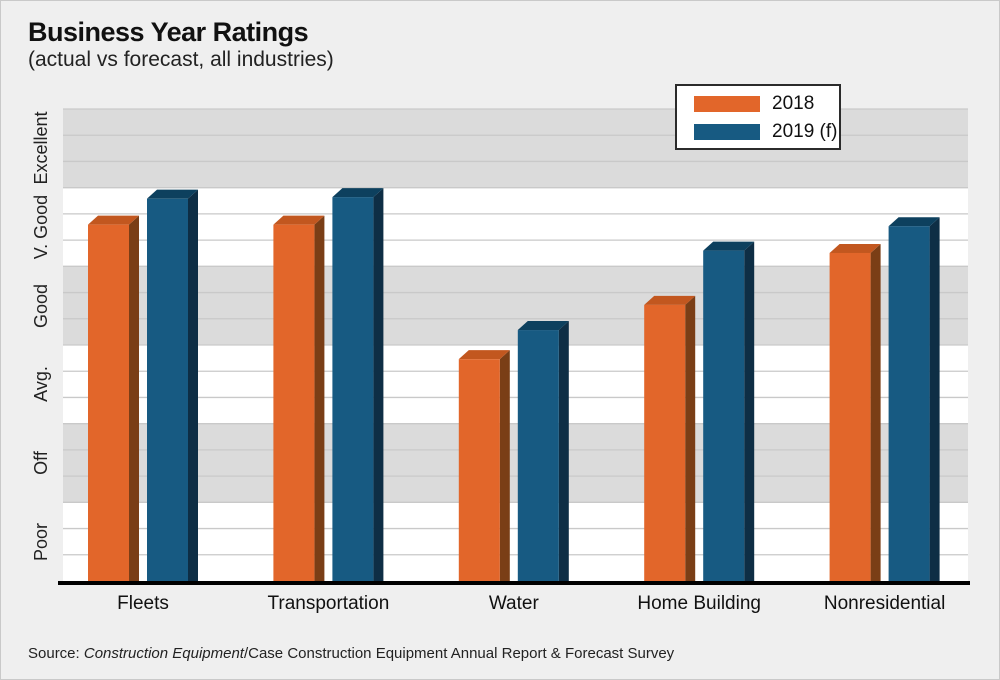 The image size is (1000, 680). I want to click on legend-item-2019f: 2019 (f), so click(766, 131).